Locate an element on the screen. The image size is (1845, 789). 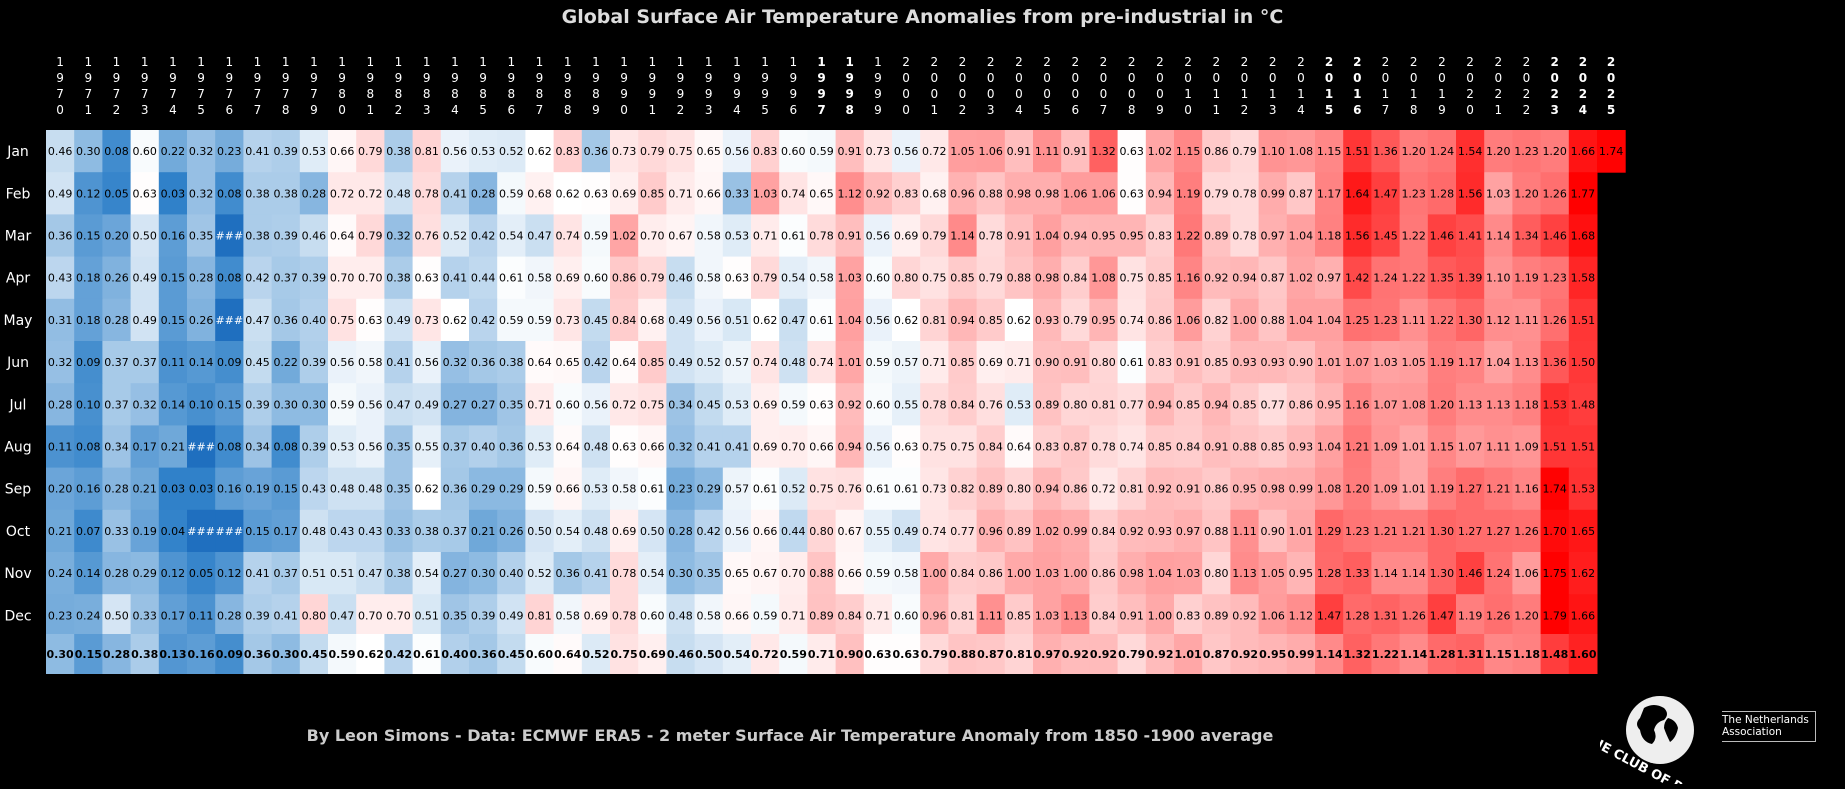
cell-value: 1.01 is located at coordinates (1301, 531).